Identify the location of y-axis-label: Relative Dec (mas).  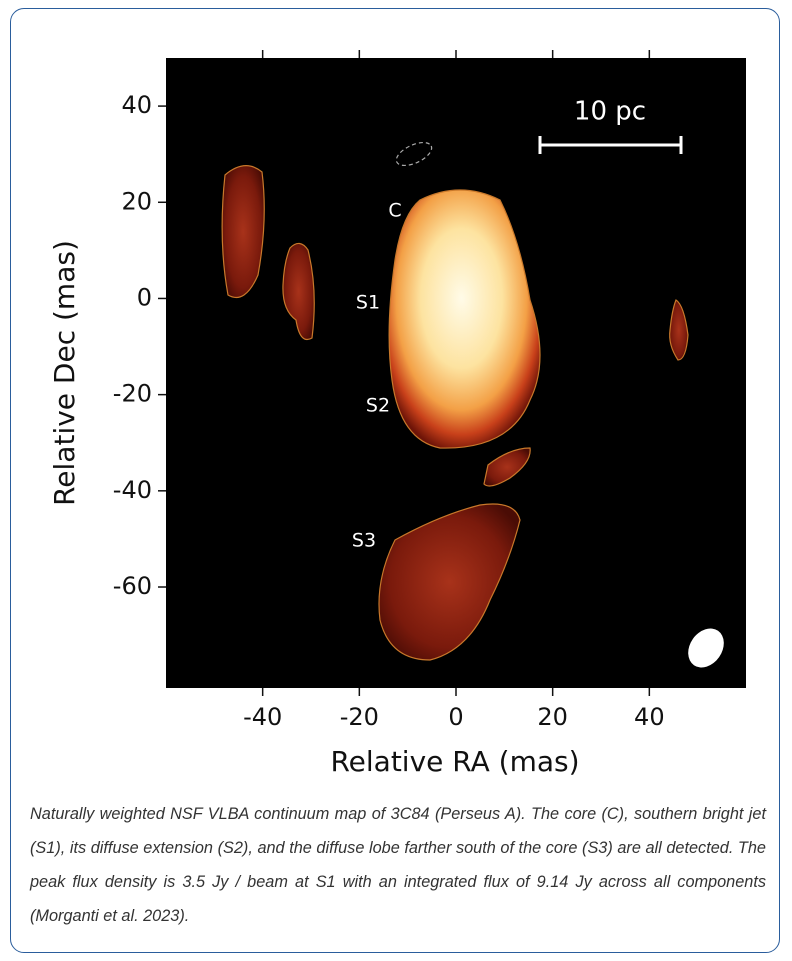
(64, 373).